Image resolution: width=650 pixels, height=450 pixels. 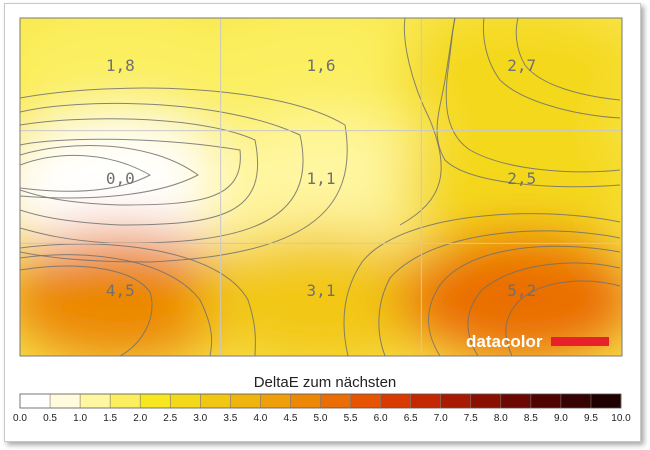 I want to click on cell-value-label: 2,7, so click(x=521, y=65).